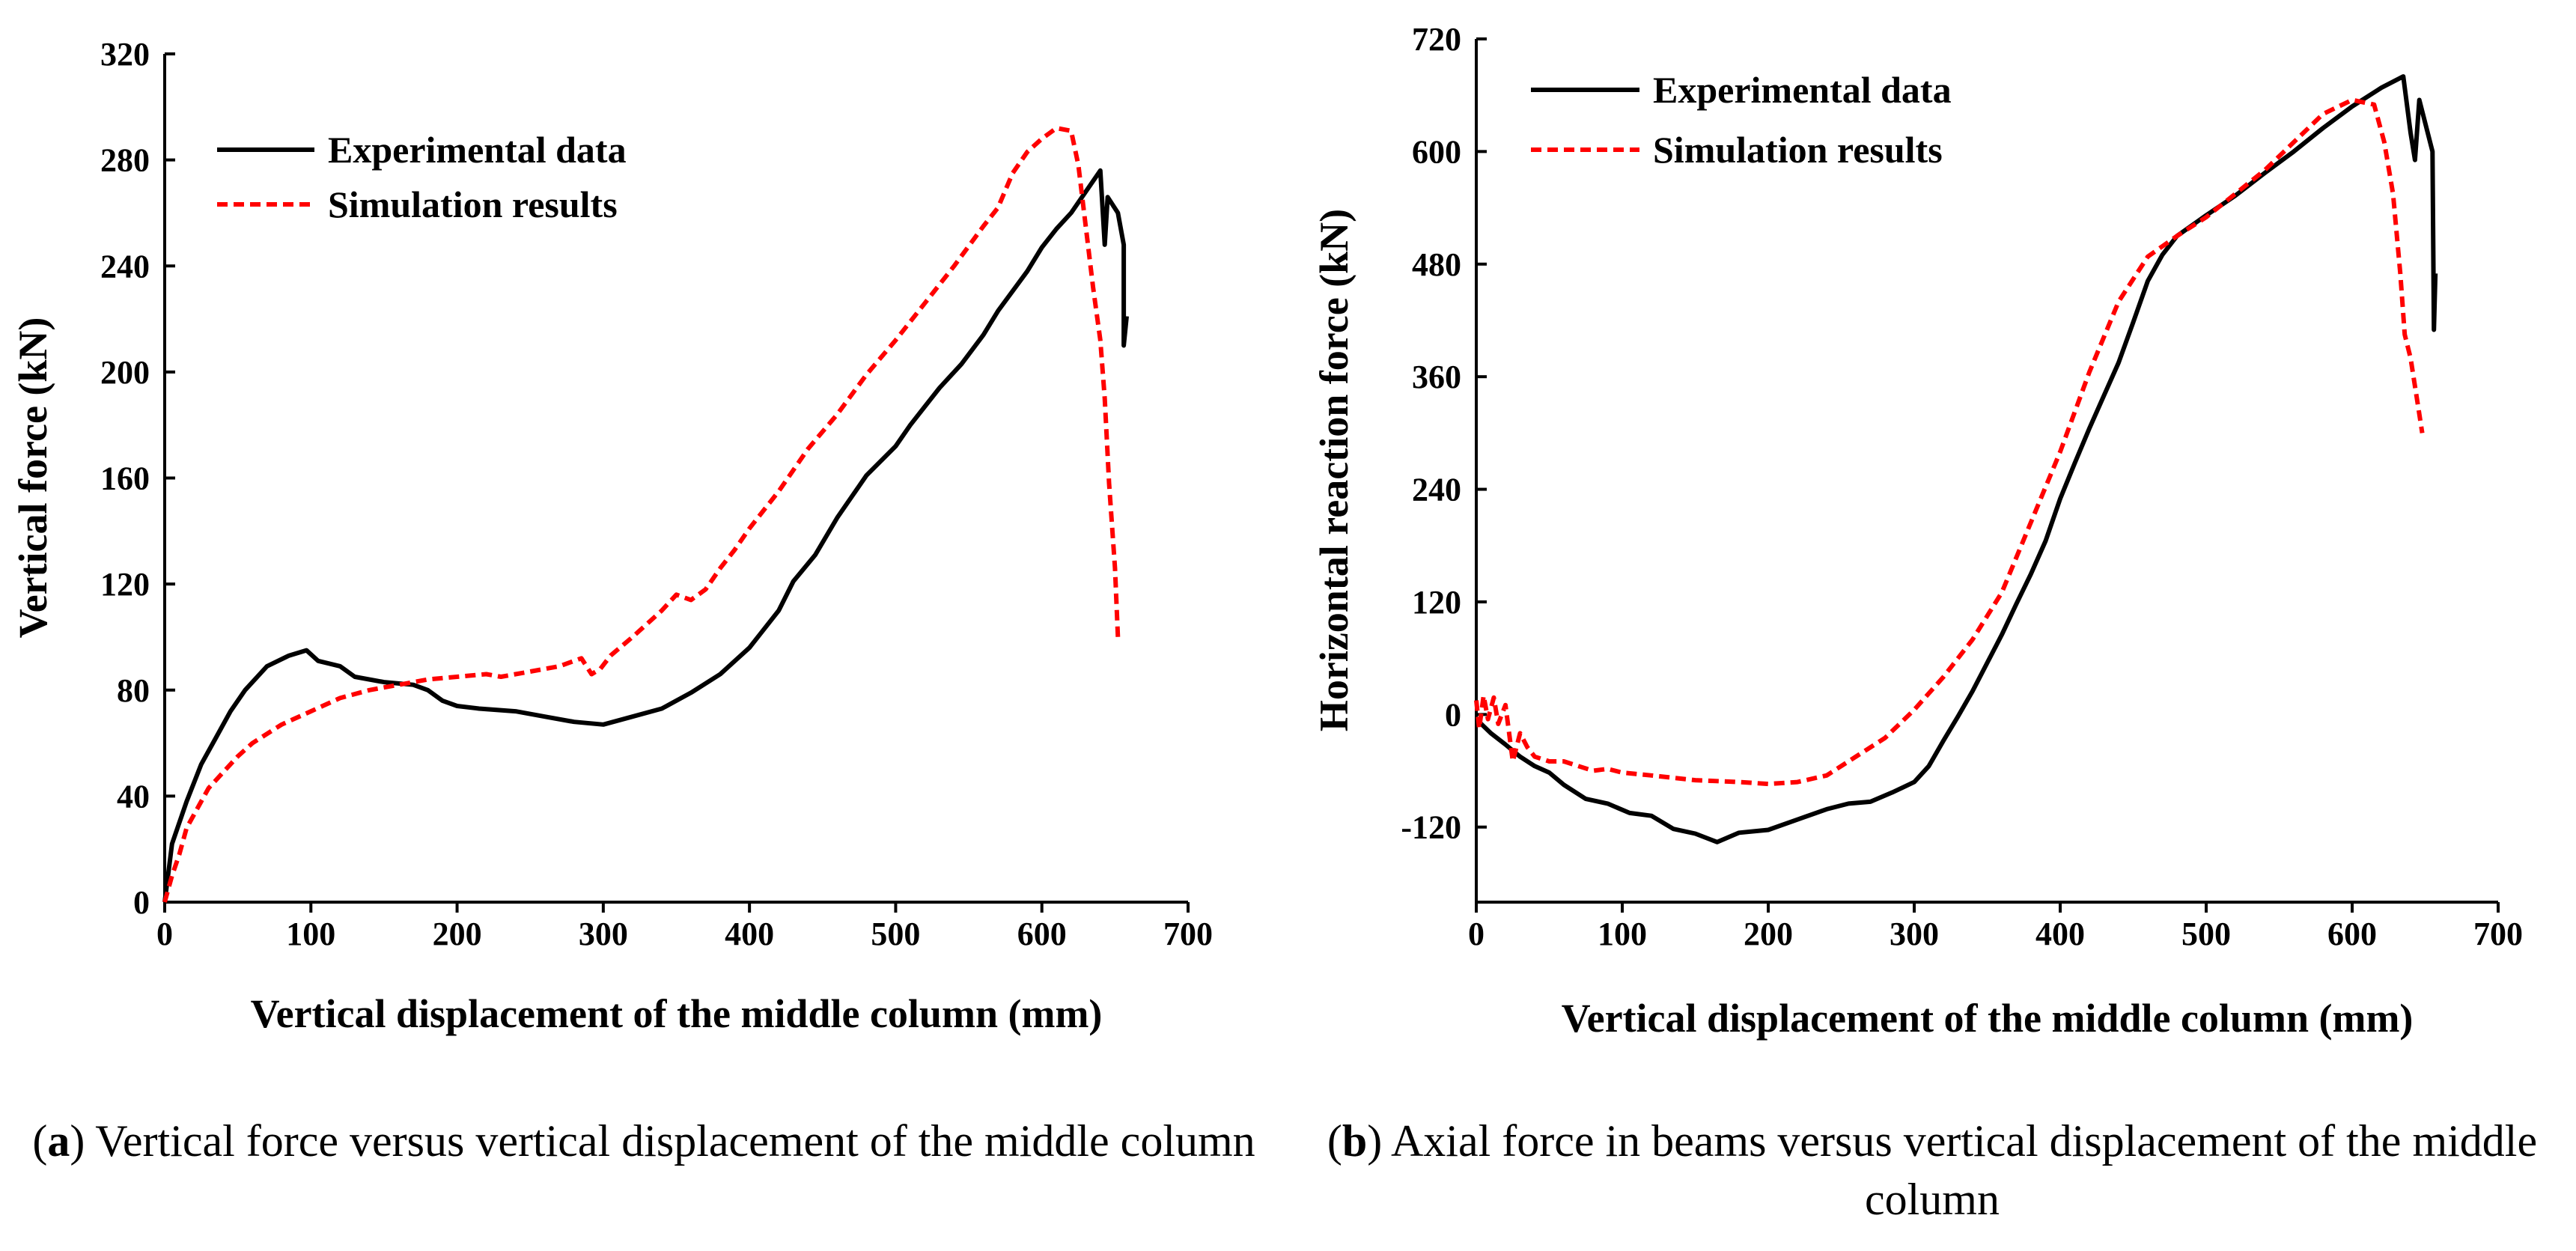  What do you see at coordinates (1436, 39) in the screenshot?
I see `y-tick-label: 720` at bounding box center [1436, 39].